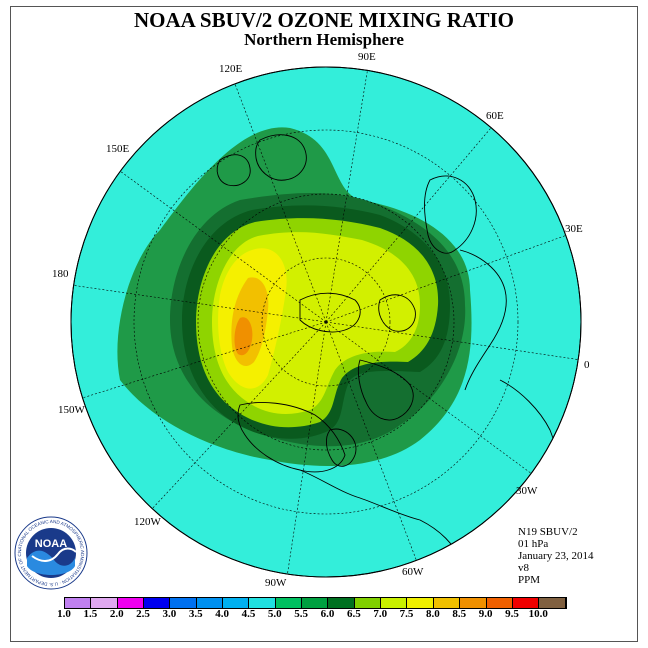 The width and height of the screenshot is (648, 648). Describe the element at coordinates (51, 544) in the screenshot. I see `svg-text: NOAA` at that location.